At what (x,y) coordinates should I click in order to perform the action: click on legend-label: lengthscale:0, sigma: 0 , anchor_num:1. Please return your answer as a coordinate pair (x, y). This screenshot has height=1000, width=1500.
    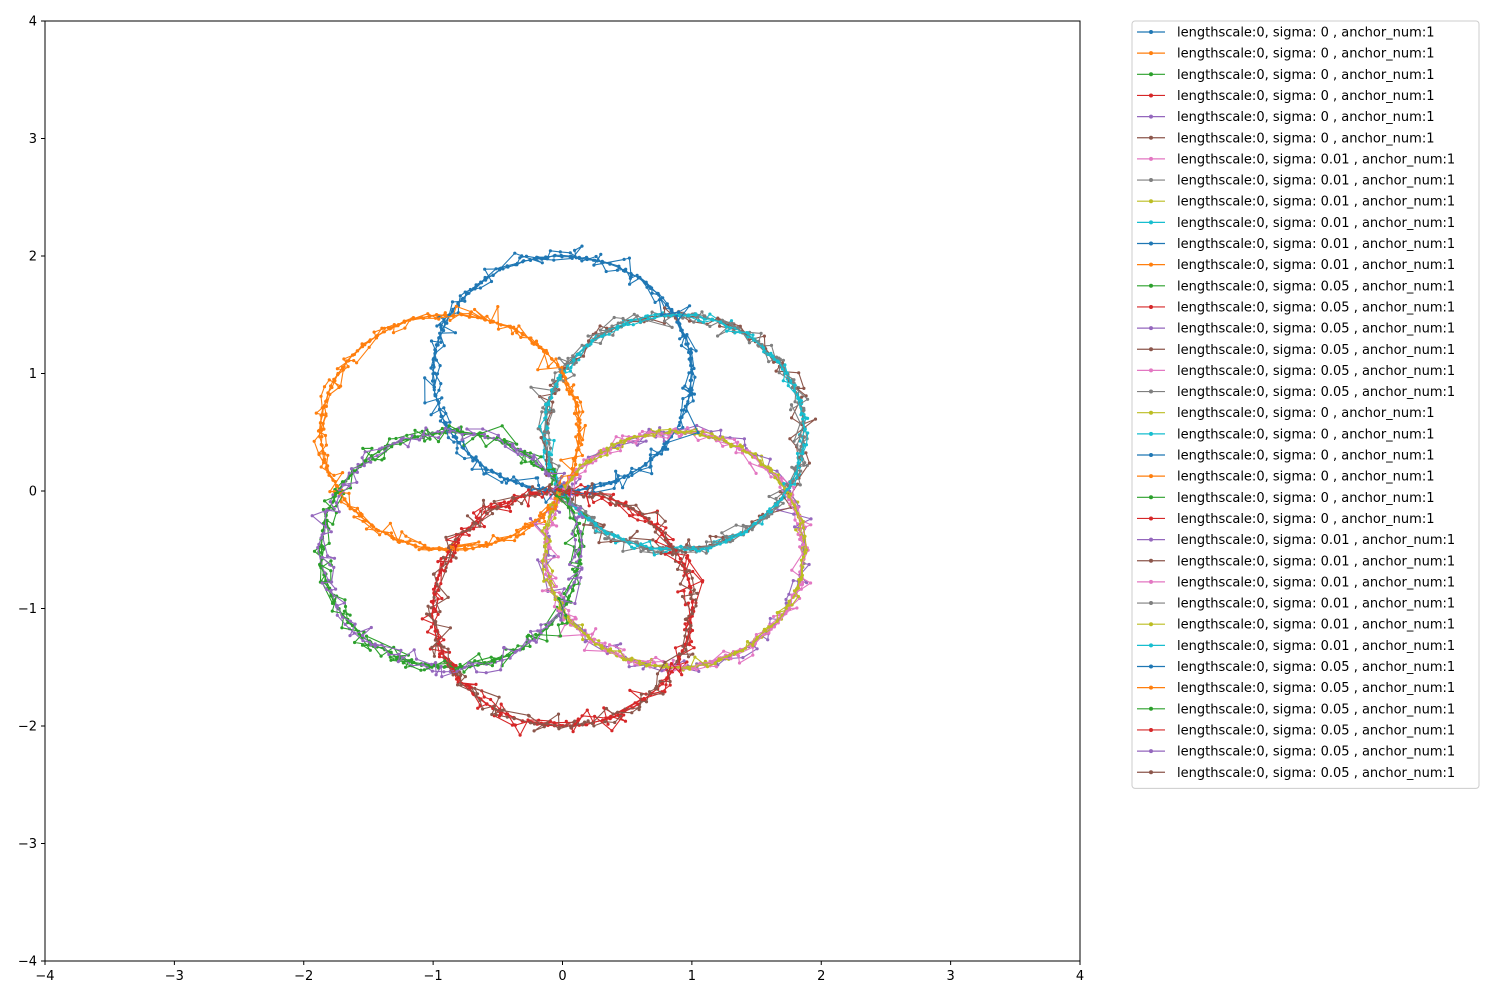
    Looking at the image, I should click on (1305, 117).